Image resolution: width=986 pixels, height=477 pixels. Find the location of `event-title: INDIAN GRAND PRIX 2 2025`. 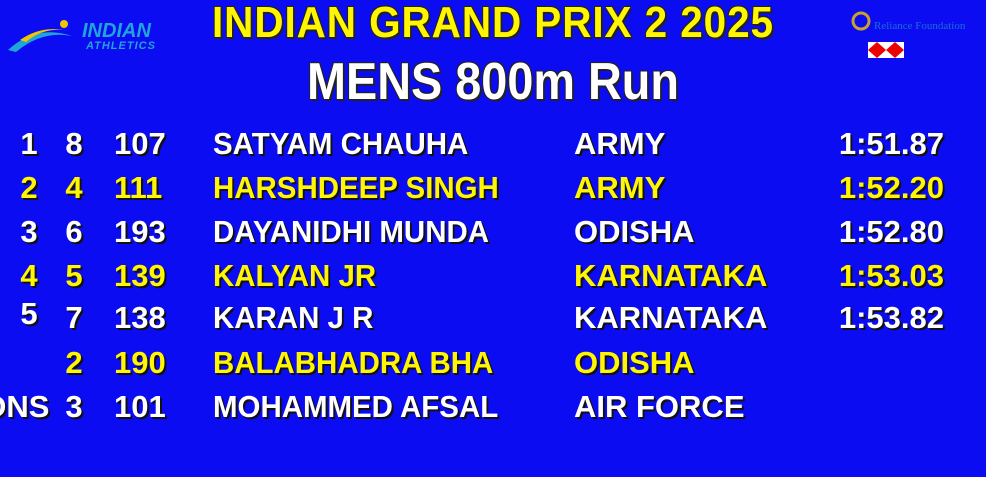

event-title: INDIAN GRAND PRIX 2 2025 is located at coordinates (493, 23).